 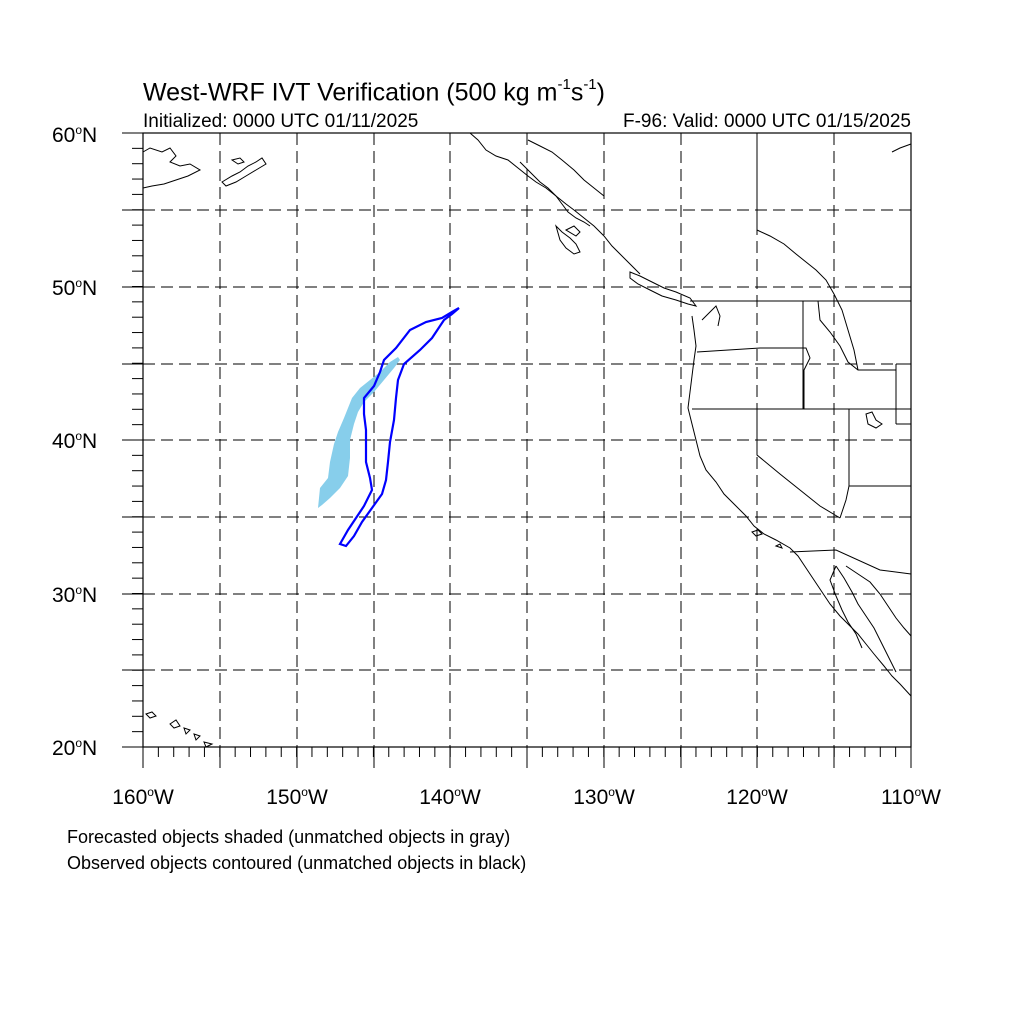 What do you see at coordinates (75, 288) in the screenshot?
I see `lat-label-50: 50oN` at bounding box center [75, 288].